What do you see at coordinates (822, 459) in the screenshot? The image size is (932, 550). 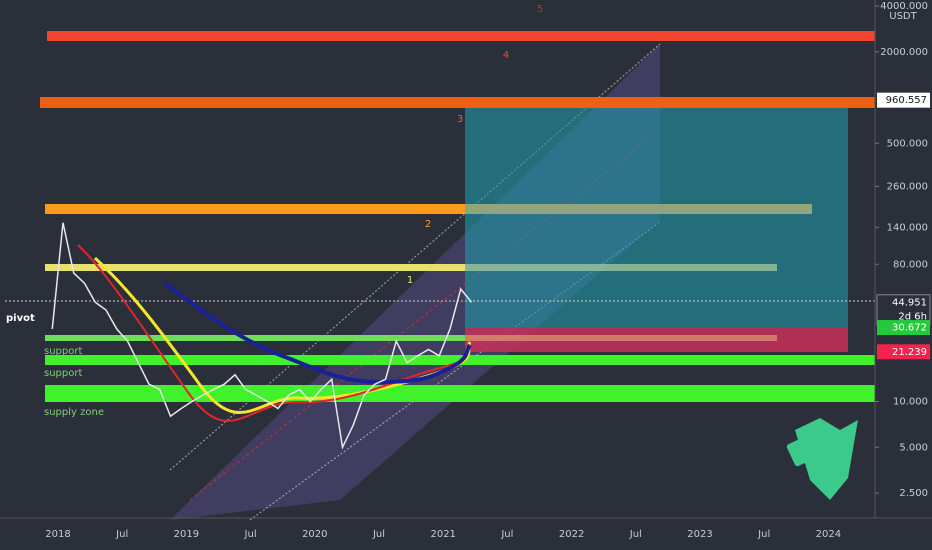 I see `thumbs-up-icon` at bounding box center [822, 459].